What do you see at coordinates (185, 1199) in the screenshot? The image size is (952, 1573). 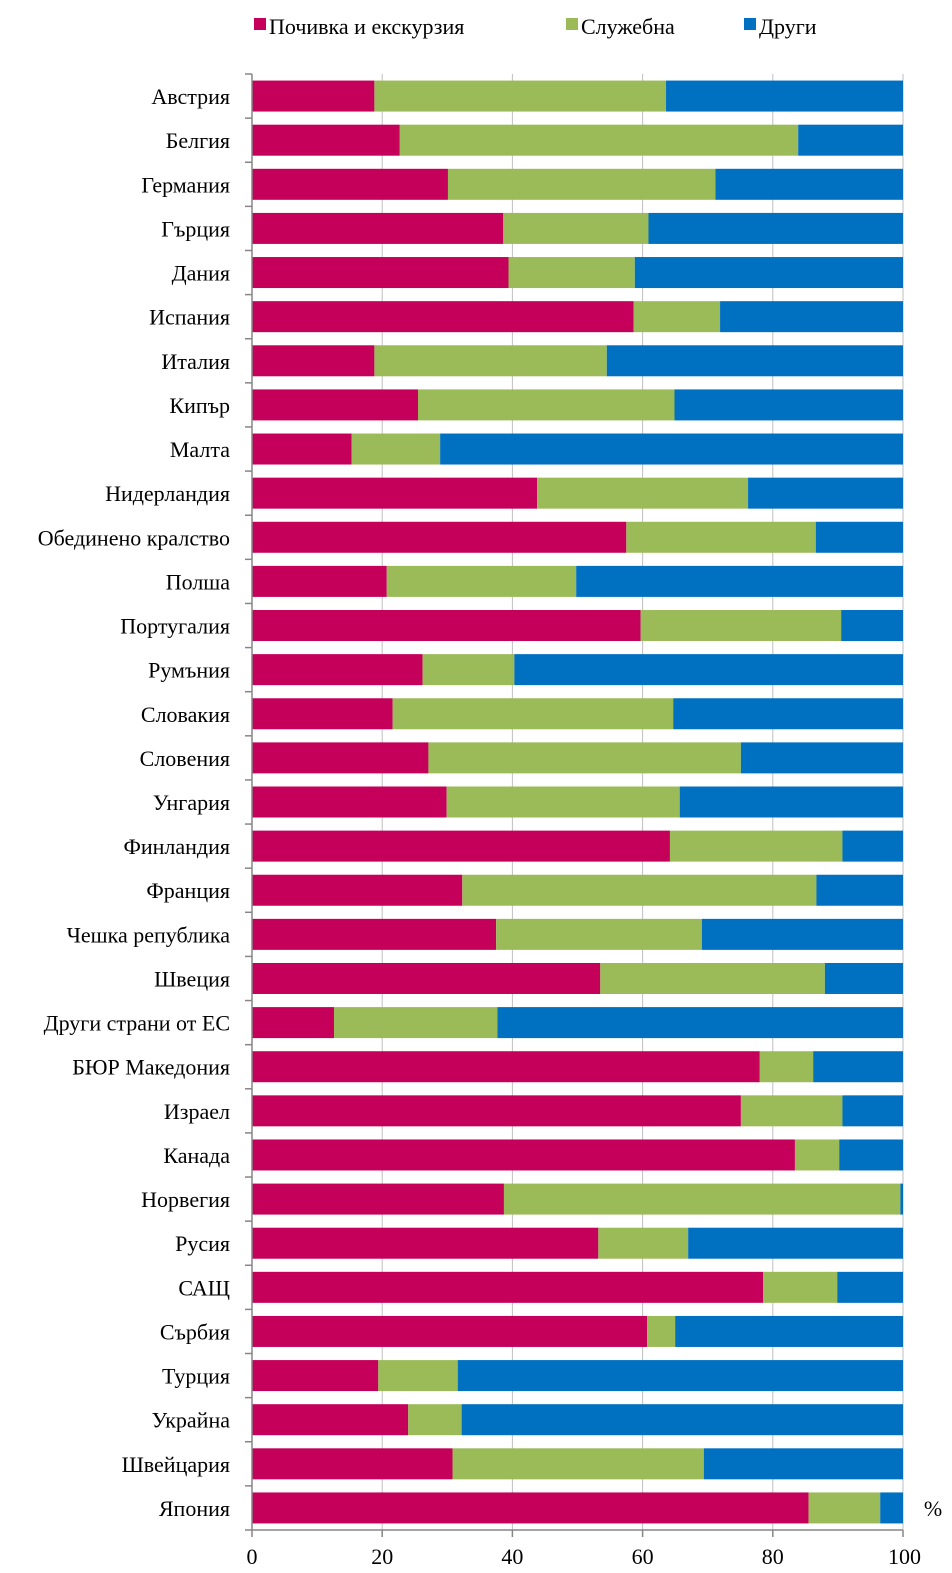 I see `category-label: Норвегия` at bounding box center [185, 1199].